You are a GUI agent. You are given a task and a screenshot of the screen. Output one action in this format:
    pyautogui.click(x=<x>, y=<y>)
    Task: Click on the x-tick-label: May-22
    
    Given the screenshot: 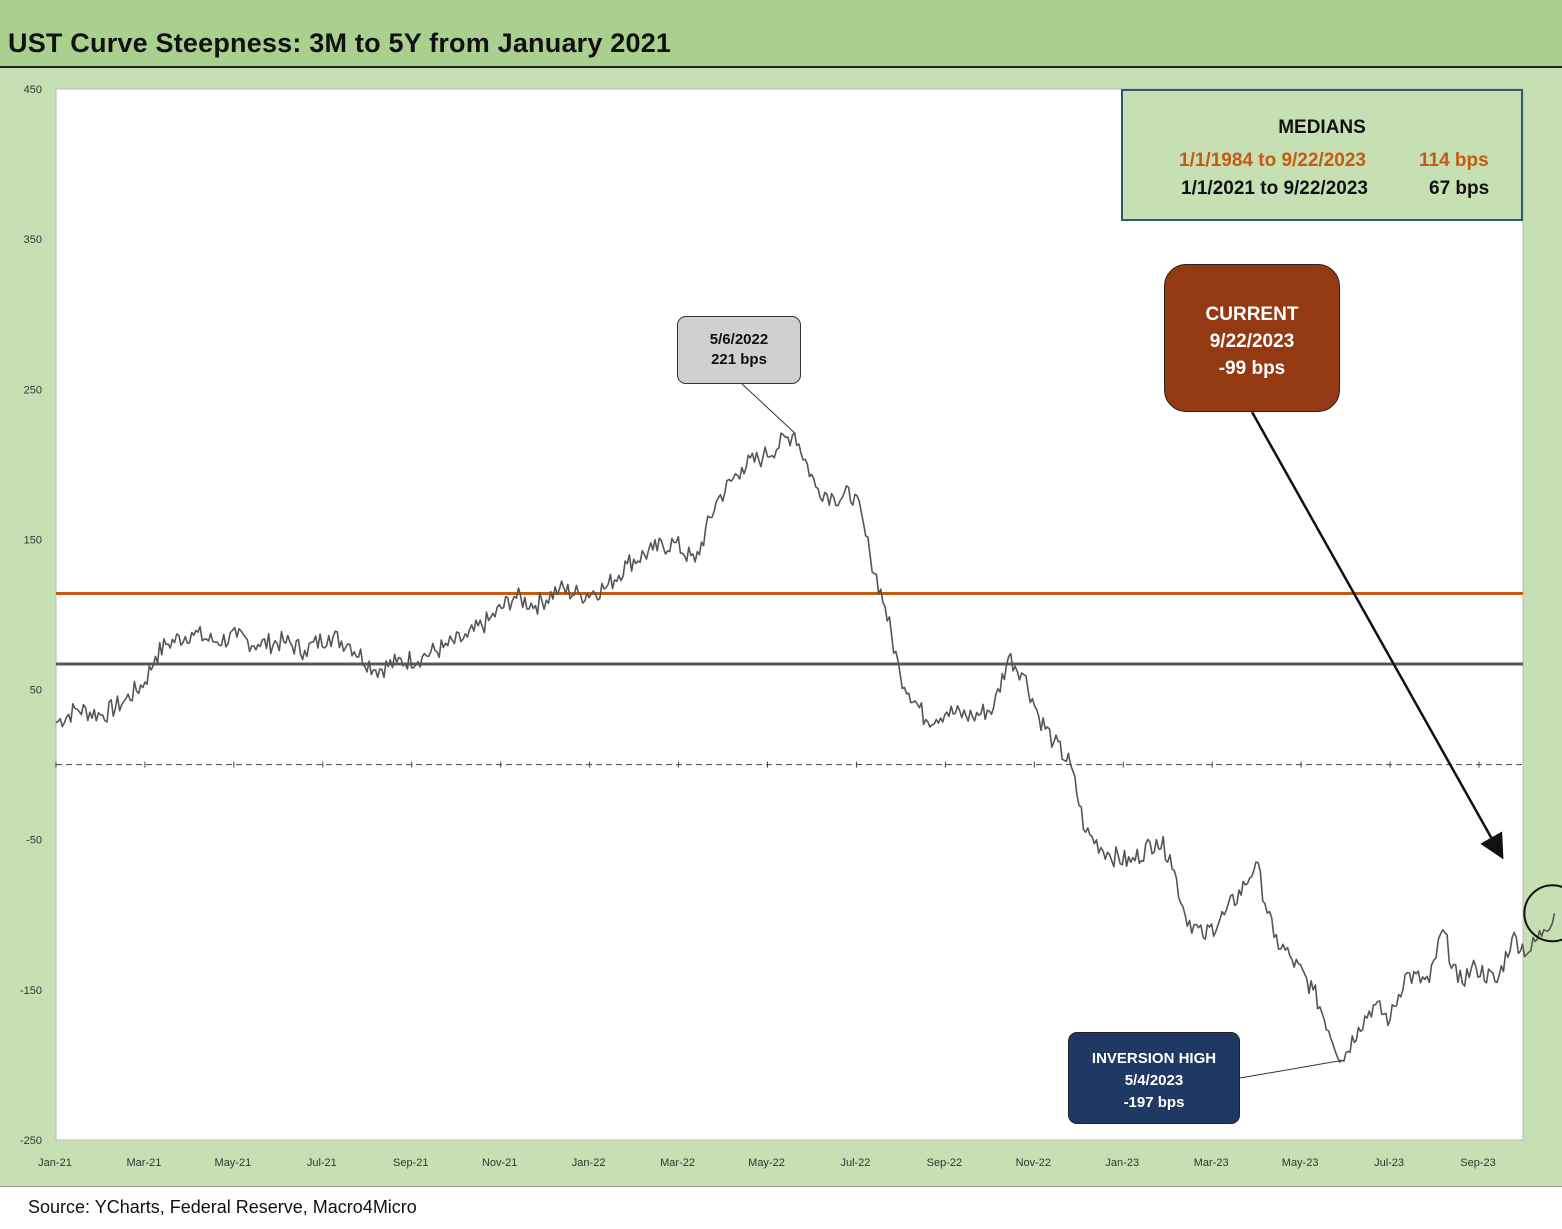 What is the action you would take?
    pyautogui.click(x=766, y=1163)
    